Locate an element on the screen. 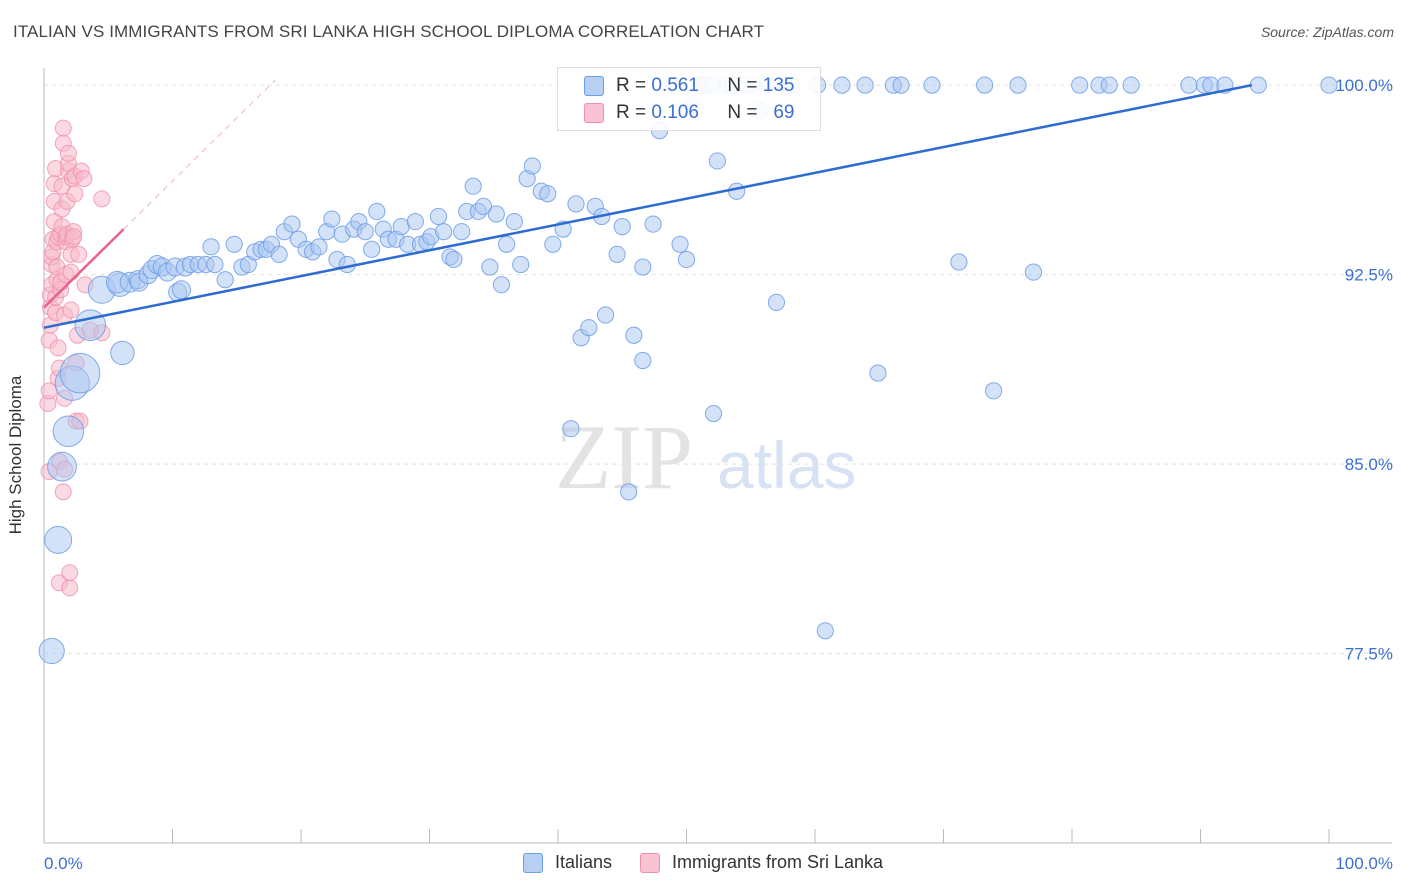 The height and width of the screenshot is (892, 1406). series-legend: Italians Immigrants from Sri Lanka is located at coordinates (703, 862).